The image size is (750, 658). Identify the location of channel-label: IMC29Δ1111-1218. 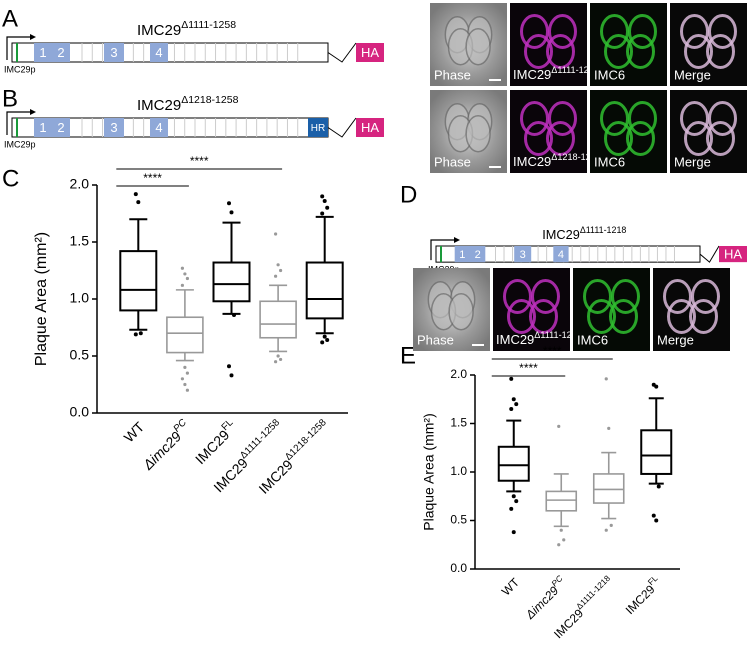
(539, 338).